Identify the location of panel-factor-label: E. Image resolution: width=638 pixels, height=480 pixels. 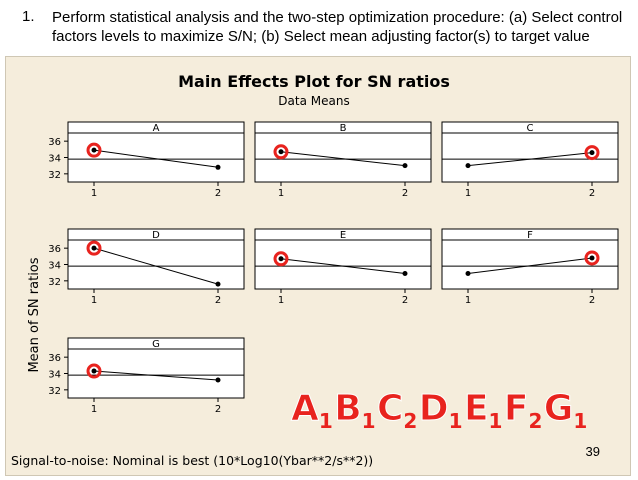
(343, 235).